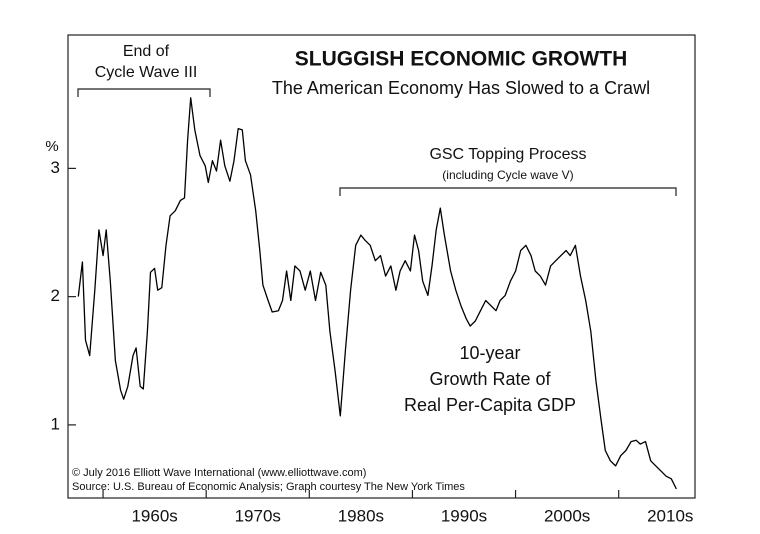 This screenshot has height=534, width=760. I want to click on x-tick-label: 1990s, so click(464, 515).